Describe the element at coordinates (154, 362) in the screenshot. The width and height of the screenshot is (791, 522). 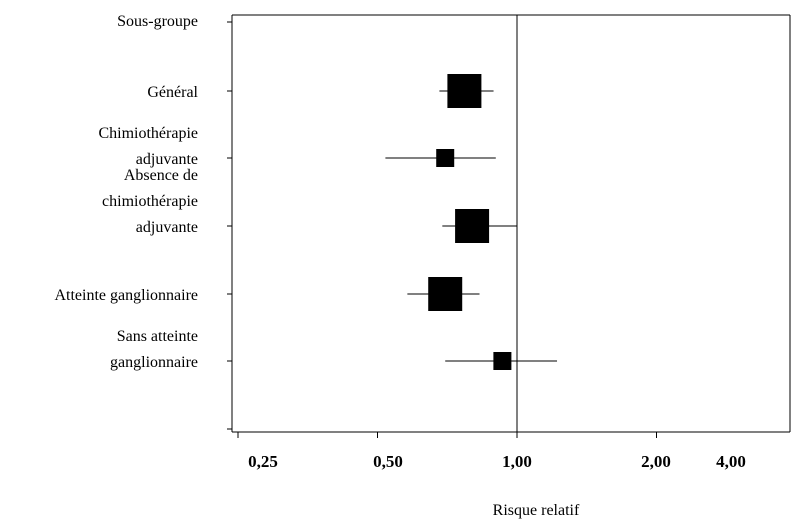
I see `subgroup-label: ganglionnaire` at that location.